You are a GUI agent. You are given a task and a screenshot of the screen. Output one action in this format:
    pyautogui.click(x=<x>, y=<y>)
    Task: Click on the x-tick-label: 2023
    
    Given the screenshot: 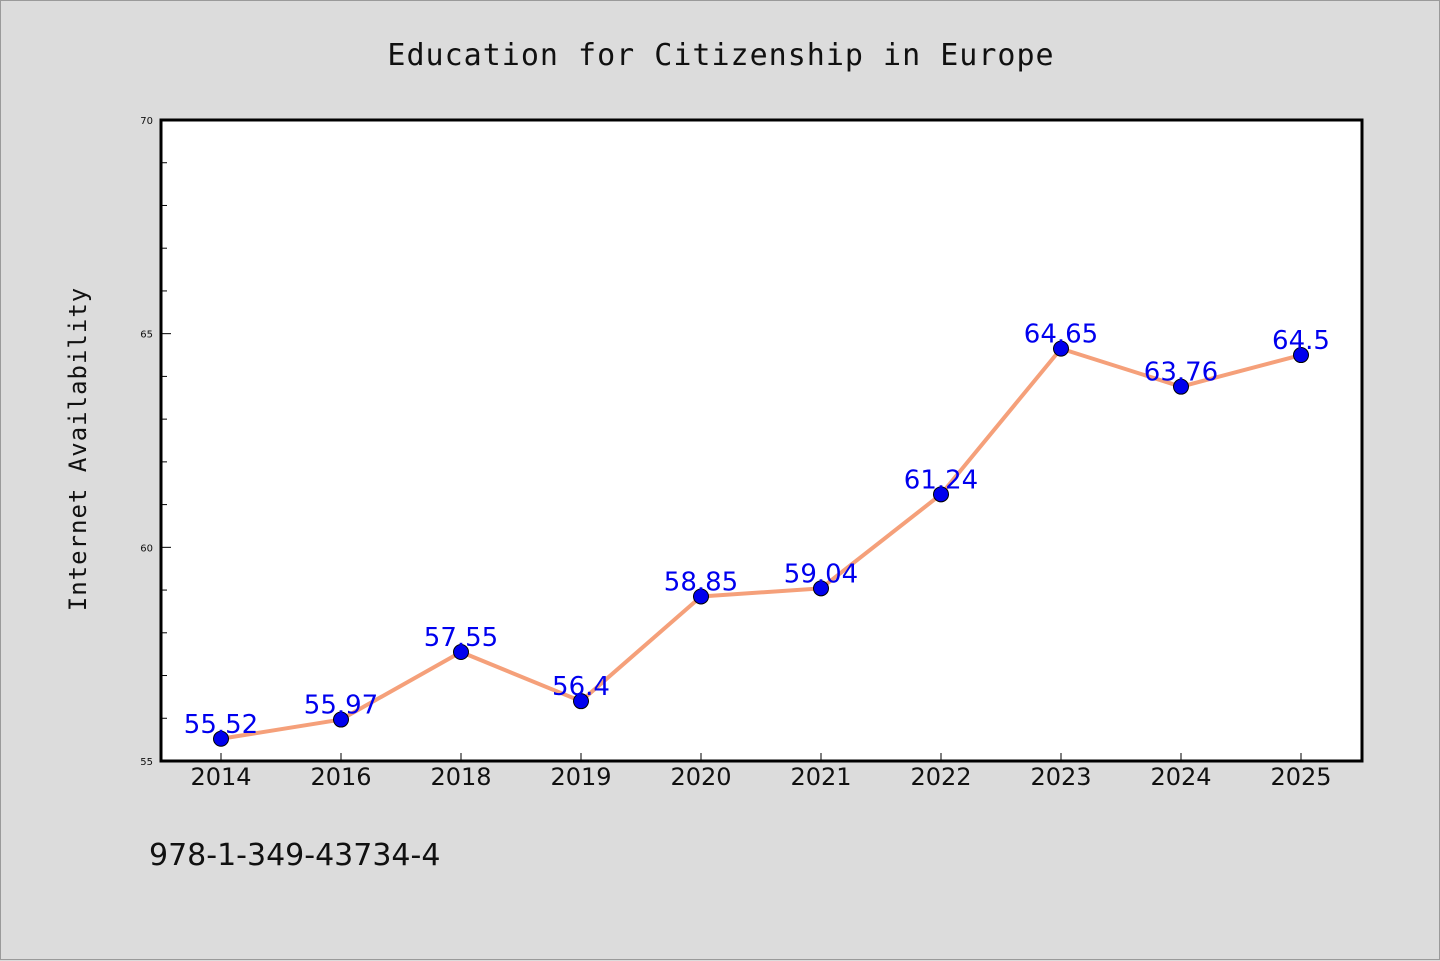 What is the action you would take?
    pyautogui.click(x=1060, y=777)
    